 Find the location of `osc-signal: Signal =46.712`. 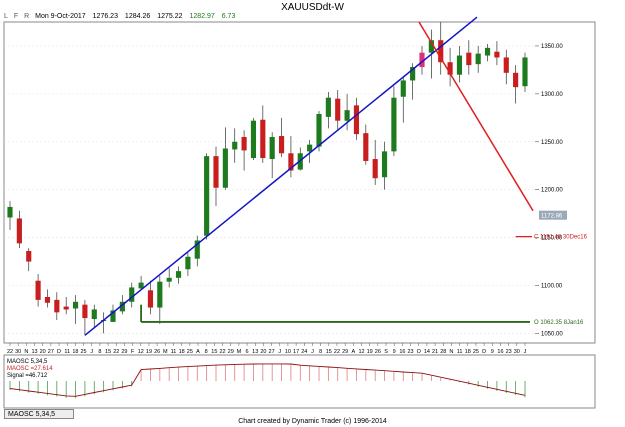

osc-signal: Signal =46.712 is located at coordinates (27, 376).